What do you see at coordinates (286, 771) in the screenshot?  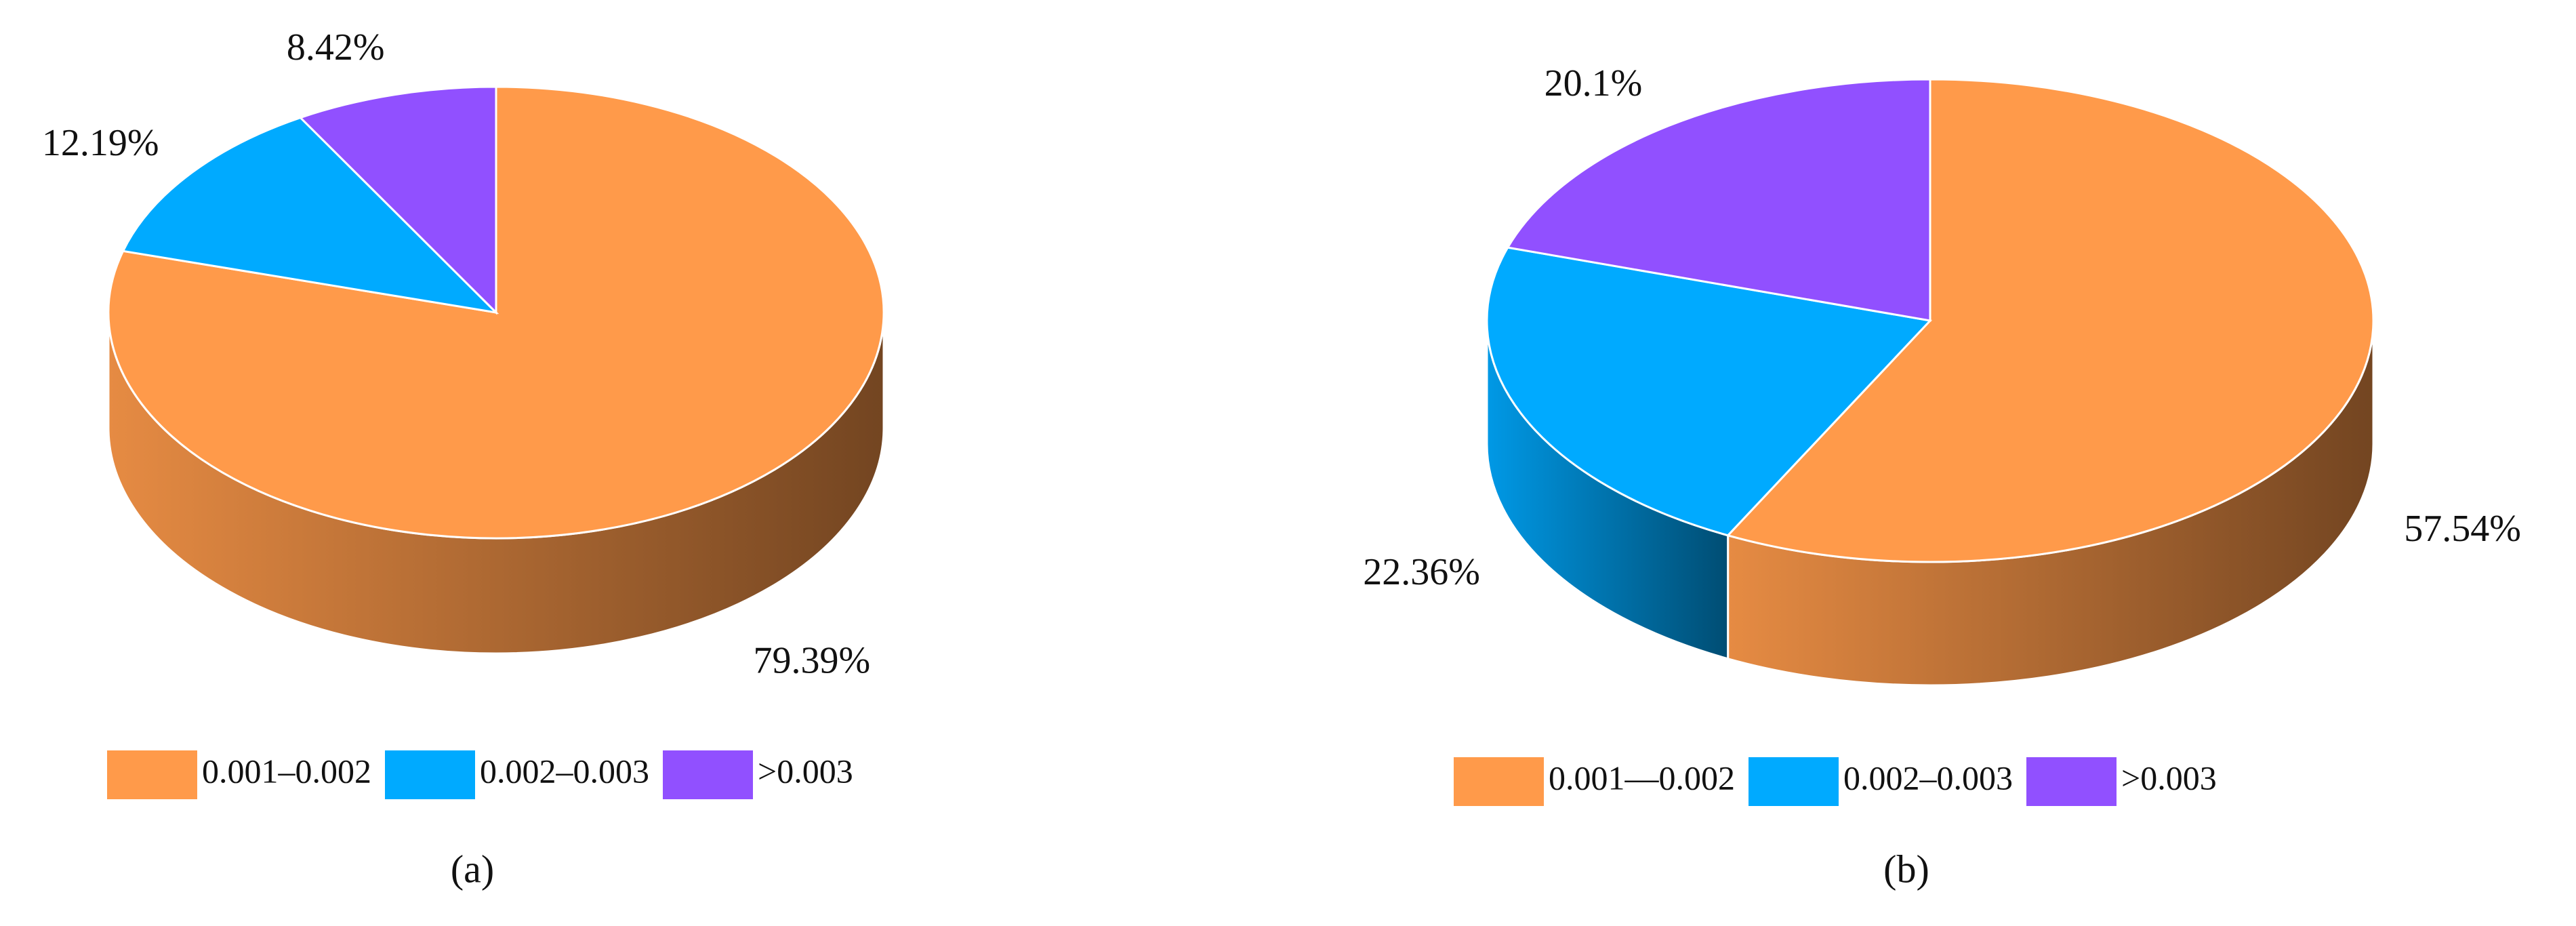 I see `legend-label: 0.001–0.002` at bounding box center [286, 771].